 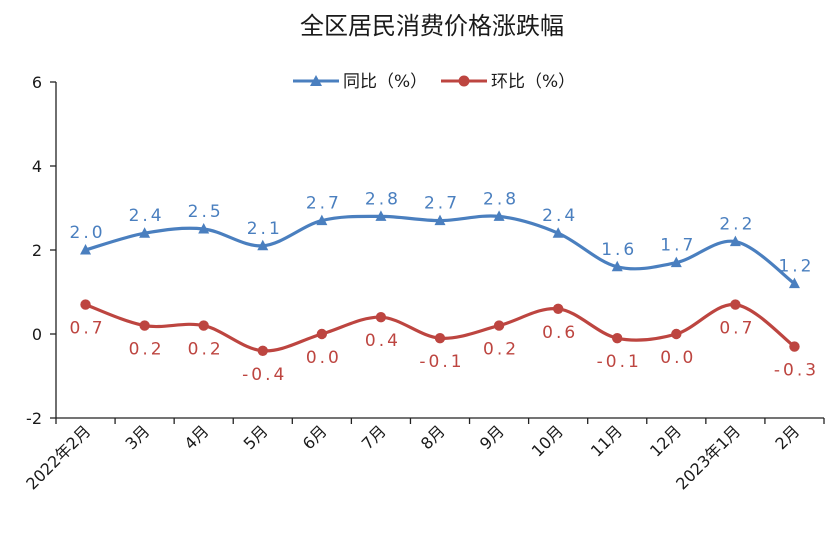 I want to click on y-tick-label: 4, so click(x=37, y=166).